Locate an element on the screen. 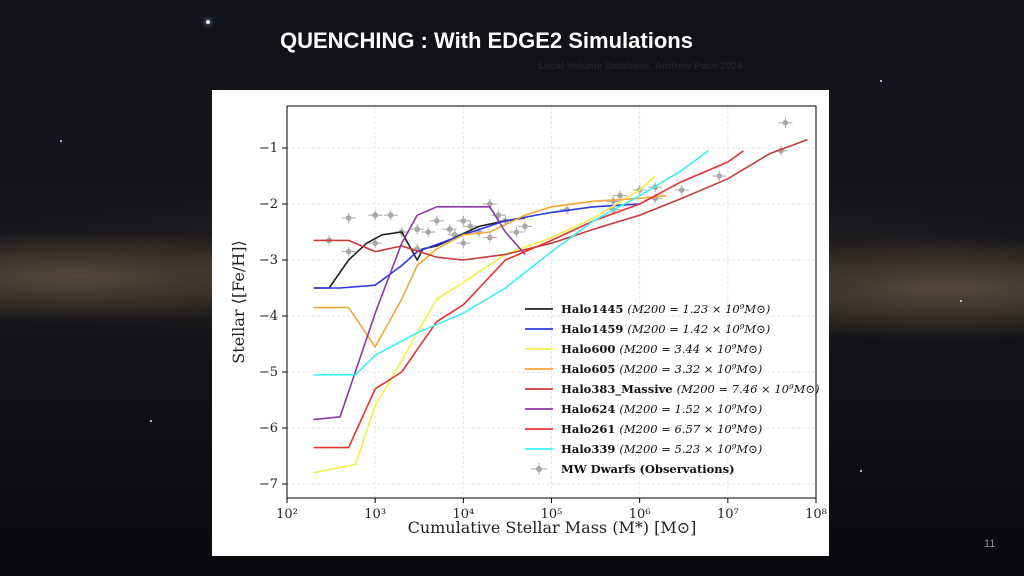 Image resolution: width=1024 pixels, height=576 pixels. legend-label: Halo1459 (M200 = 1.42 × 10⁹M⊙) is located at coordinates (665, 329).